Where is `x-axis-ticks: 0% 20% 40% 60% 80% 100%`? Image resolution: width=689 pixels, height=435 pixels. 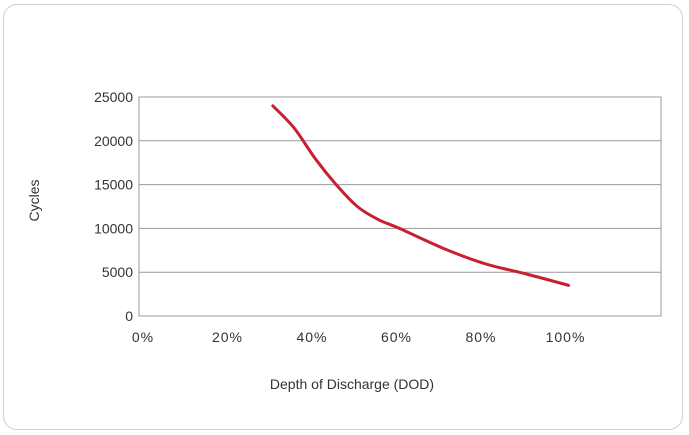
x-axis-ticks: 0% 20% 40% 60% 80% 100% is located at coordinates (359, 337).